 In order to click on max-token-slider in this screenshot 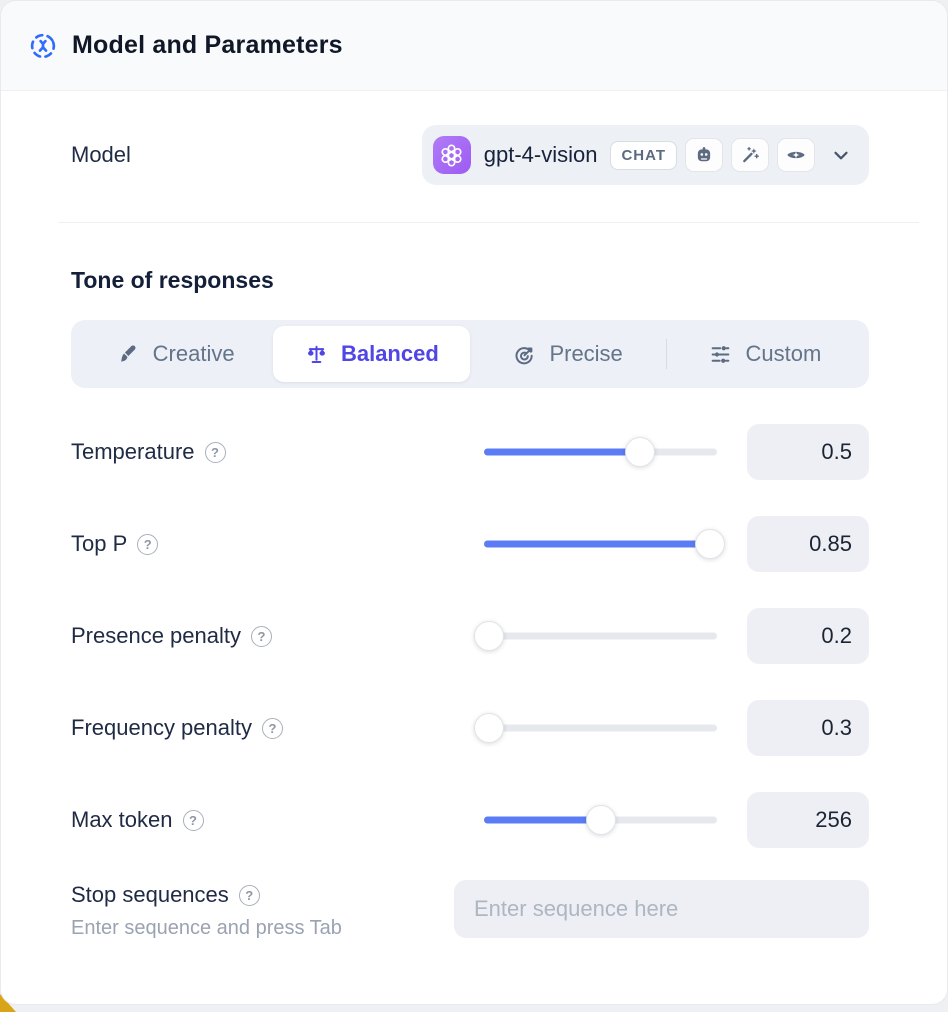, I will do `click(600, 820)`.